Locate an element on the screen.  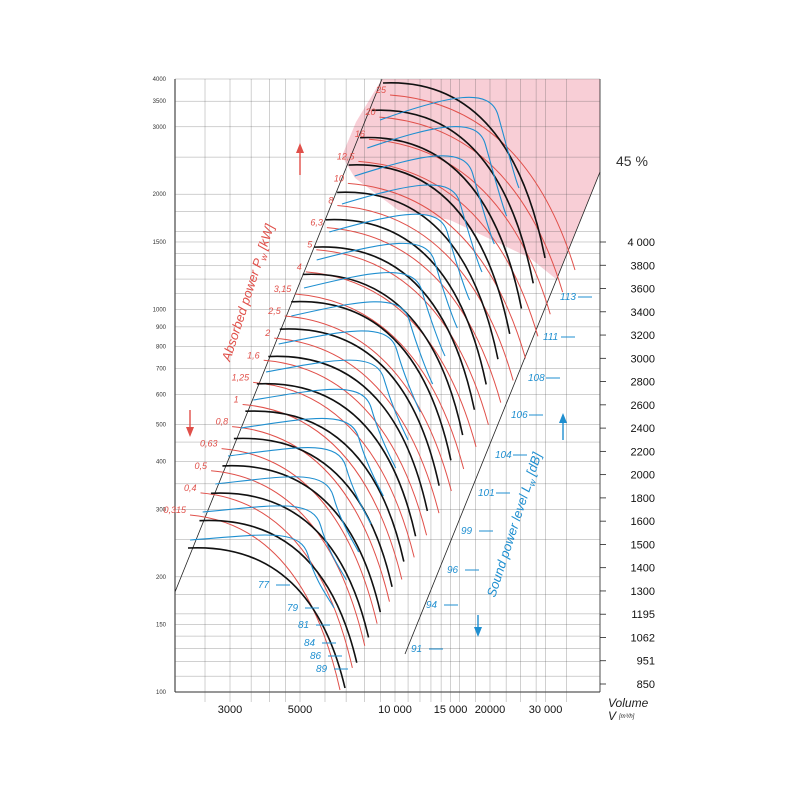
power-level-label: 10 is located at coordinates (339, 178).